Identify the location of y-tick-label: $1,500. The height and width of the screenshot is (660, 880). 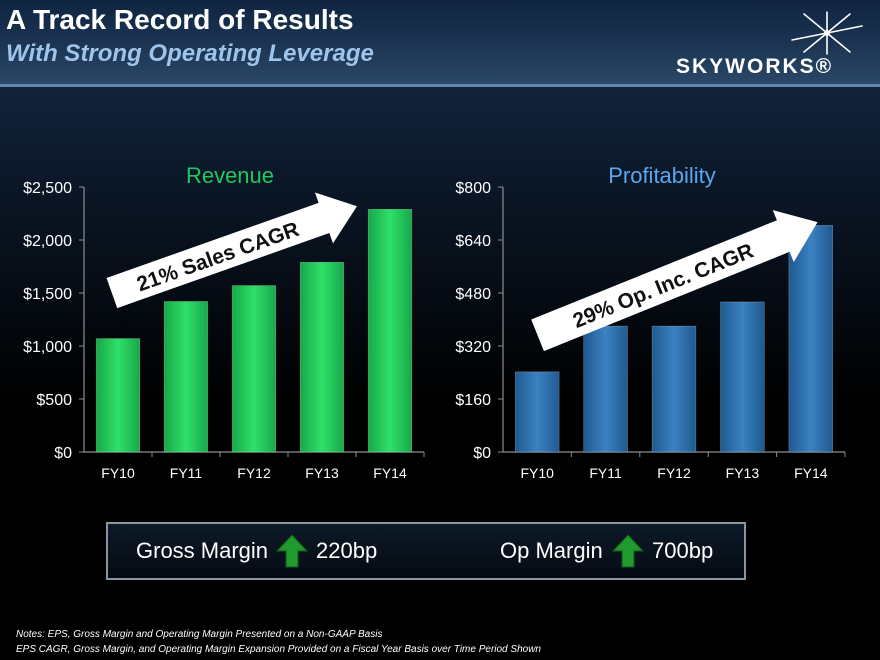
(47, 294).